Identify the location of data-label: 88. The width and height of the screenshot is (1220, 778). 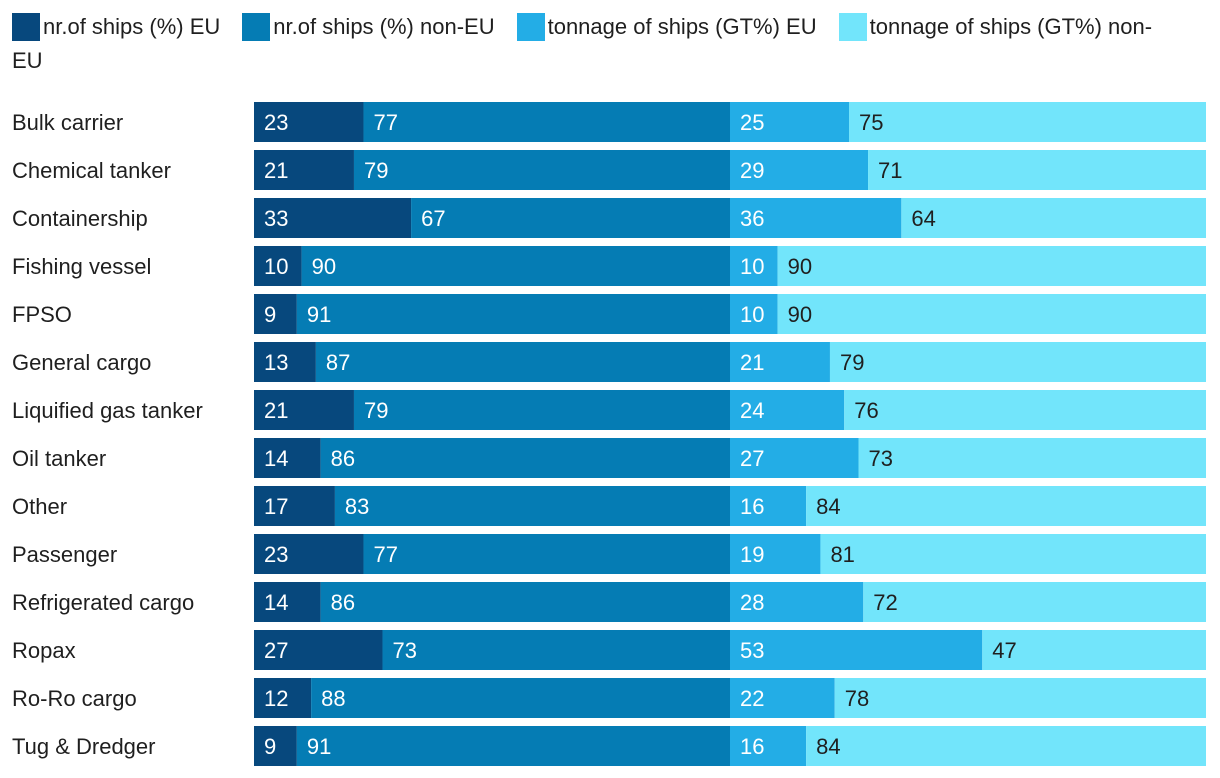
(333, 698).